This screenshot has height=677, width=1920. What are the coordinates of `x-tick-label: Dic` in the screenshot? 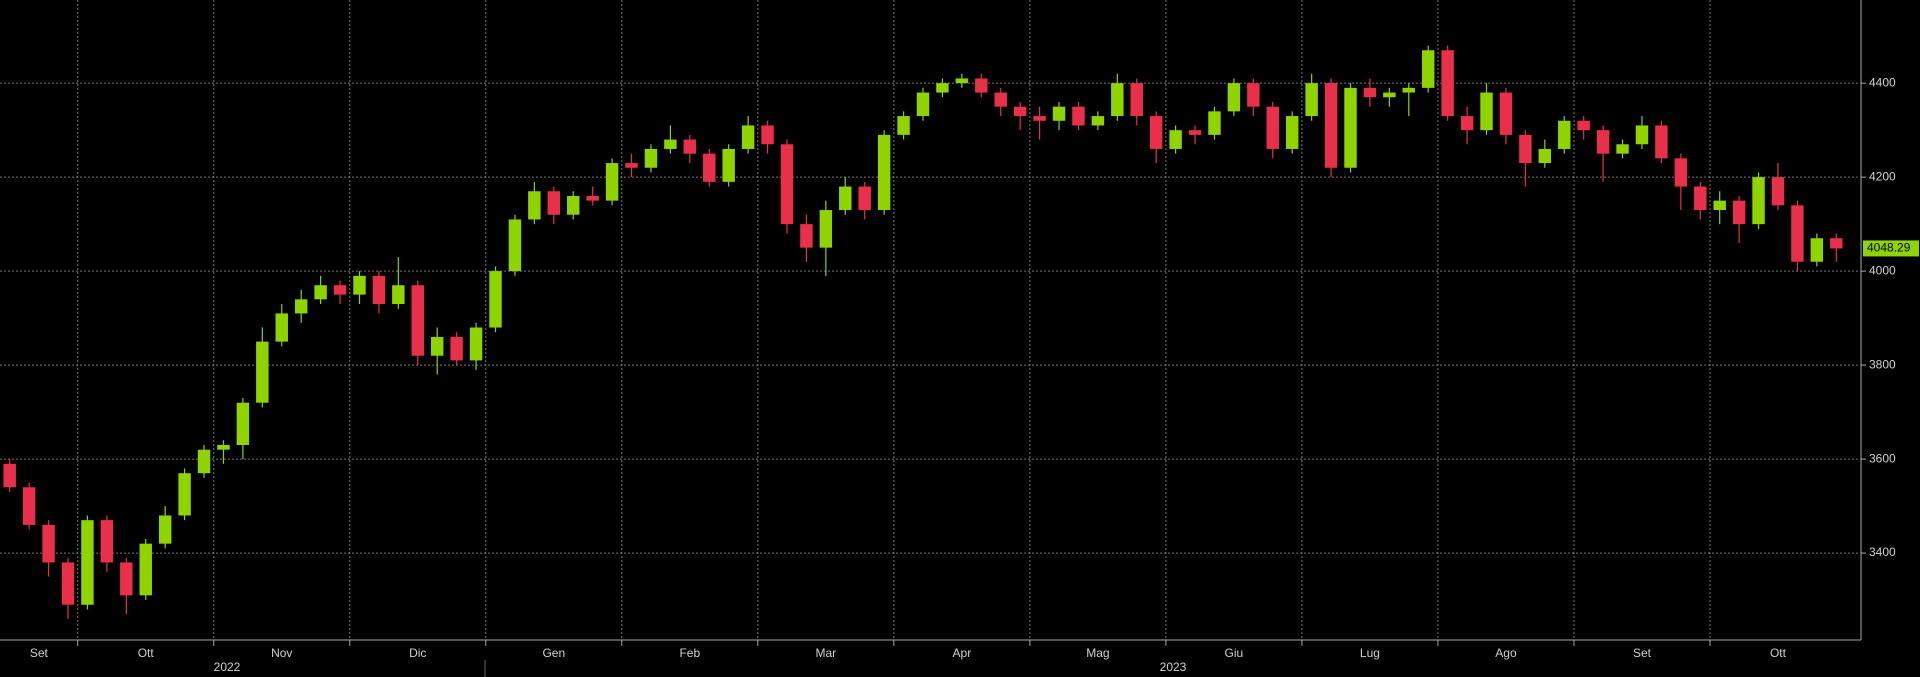 It's located at (417, 653).